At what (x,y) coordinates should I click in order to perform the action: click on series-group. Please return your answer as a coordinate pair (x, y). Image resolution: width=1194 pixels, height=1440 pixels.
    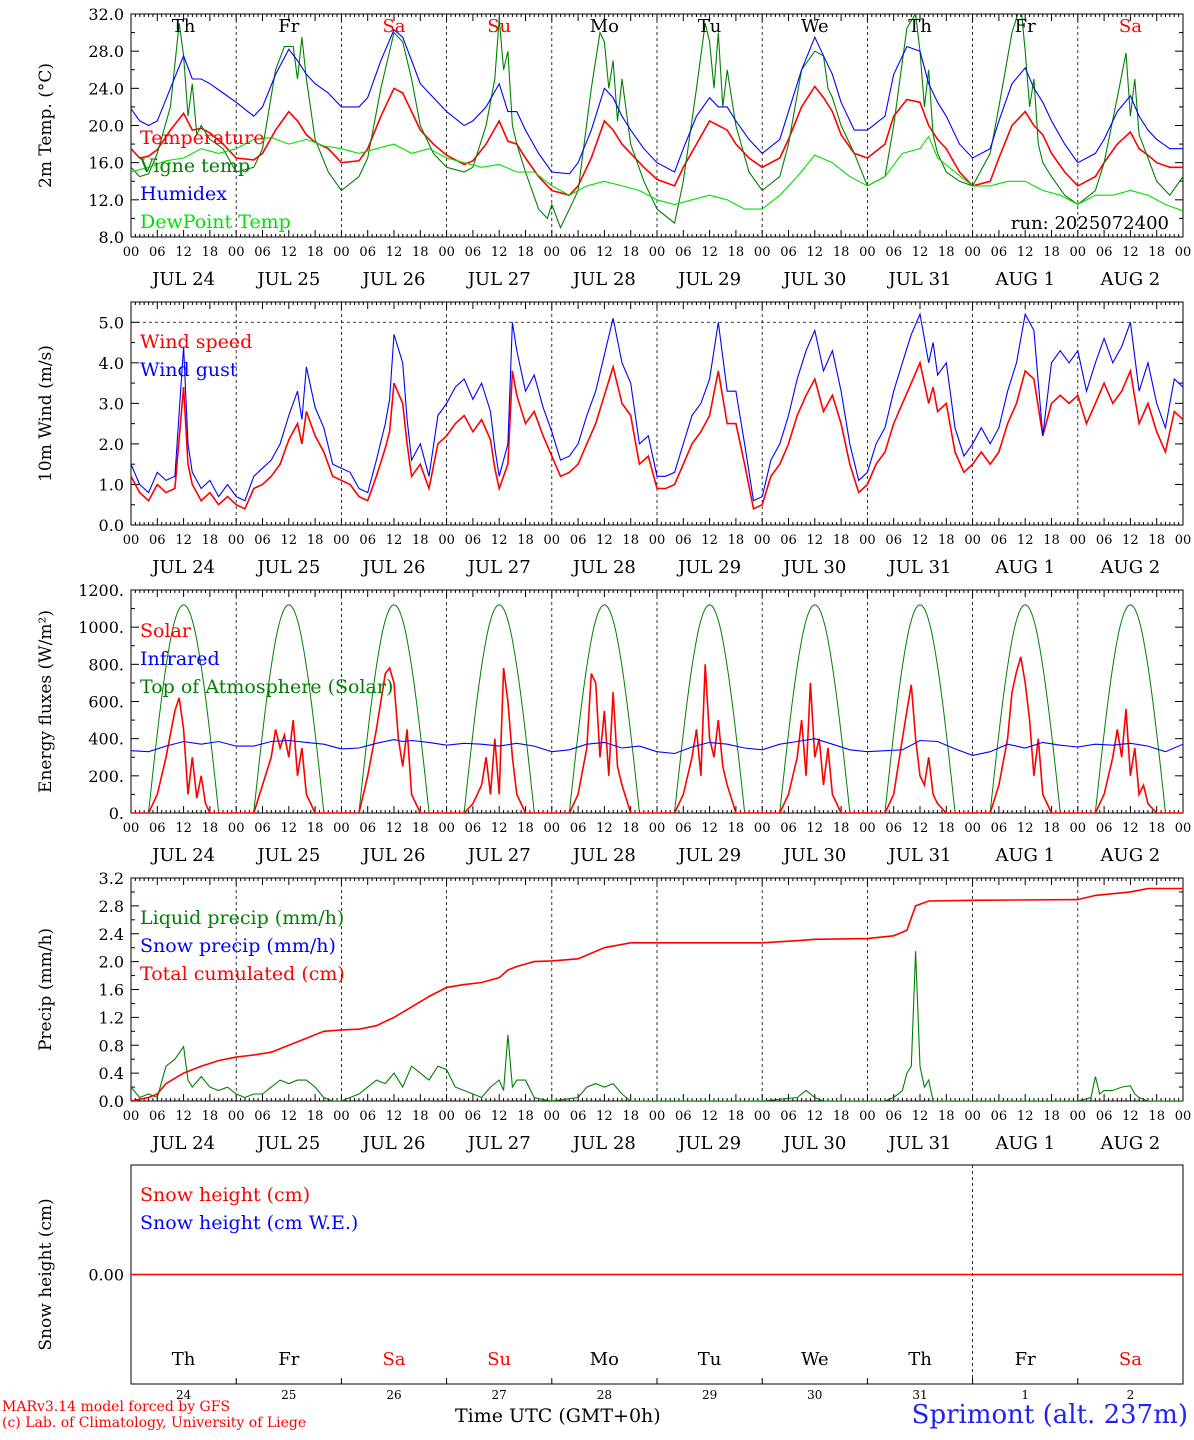
    Looking at the image, I should click on (657, 411).